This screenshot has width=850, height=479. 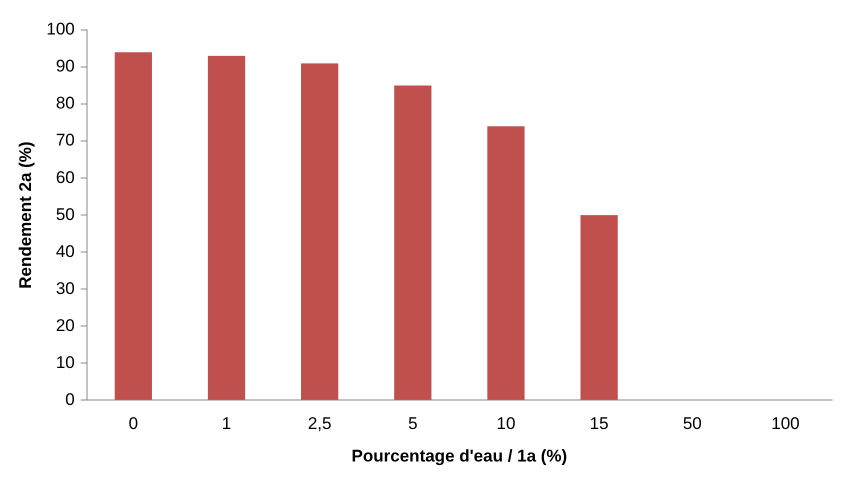 I want to click on y-tick-label: 40, so click(x=65, y=251).